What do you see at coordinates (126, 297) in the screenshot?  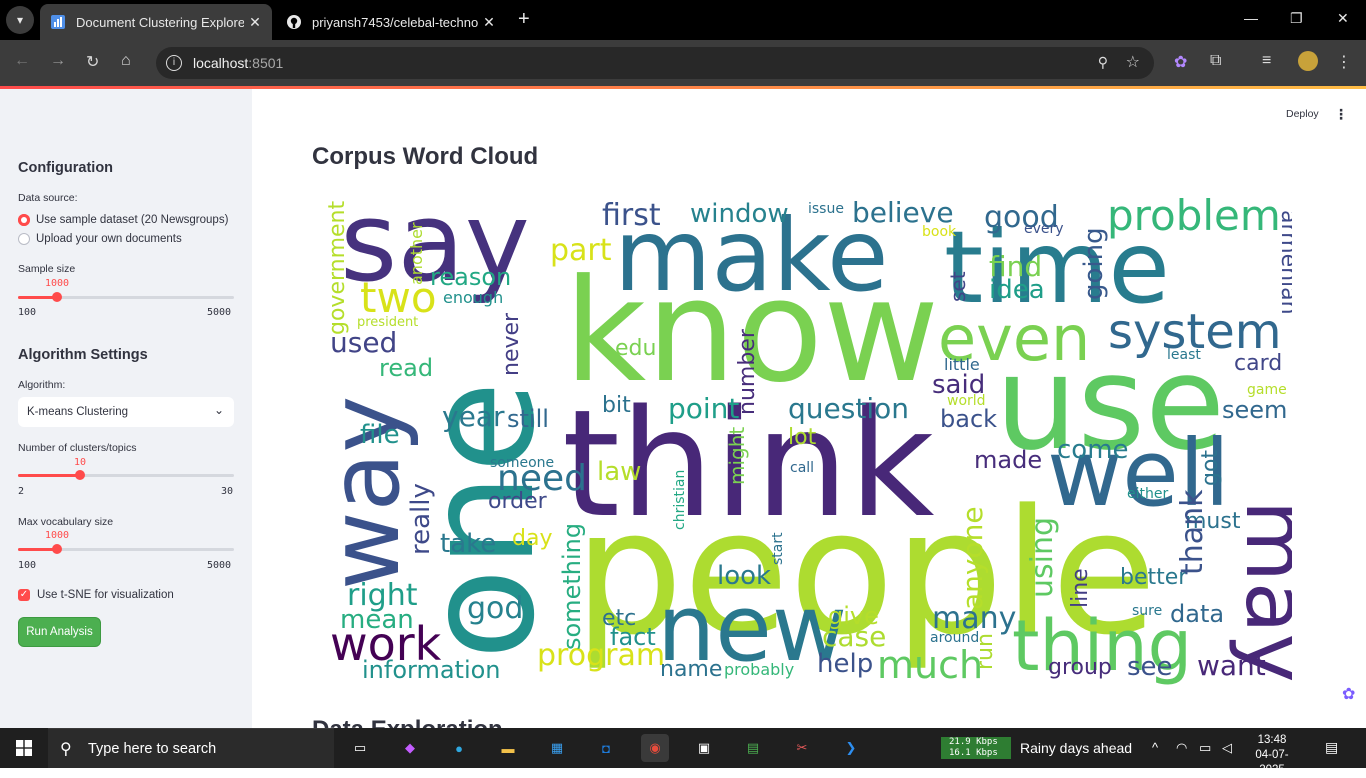 I see `sample-size-slider` at bounding box center [126, 297].